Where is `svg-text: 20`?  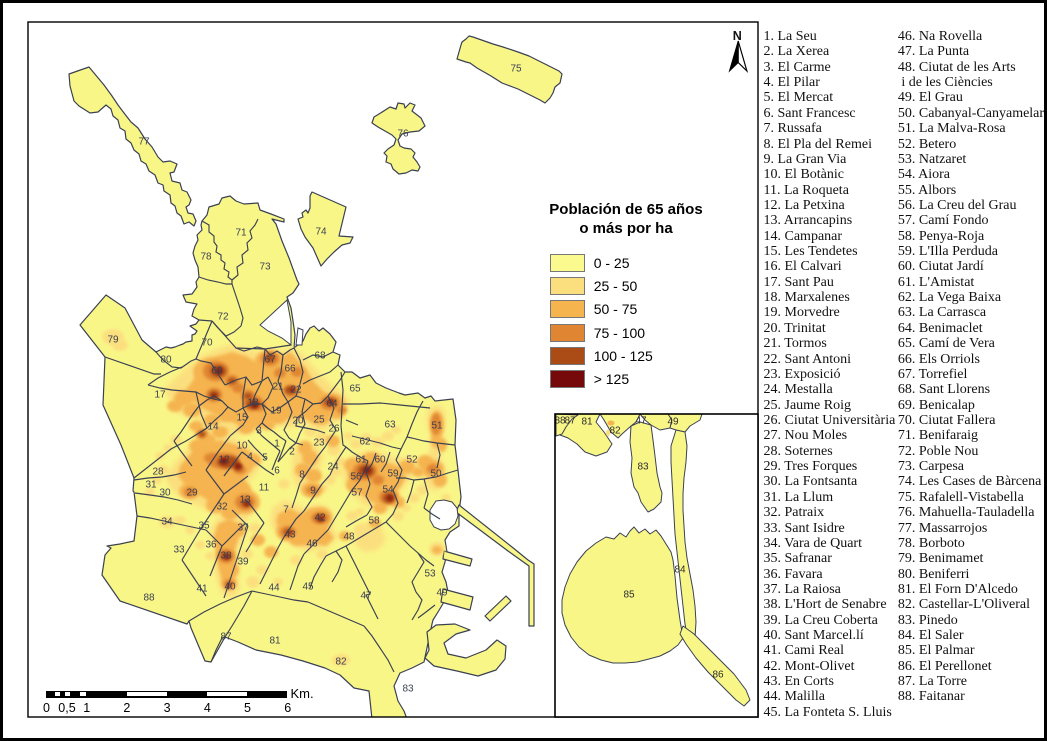
svg-text: 20 is located at coordinates (298, 421).